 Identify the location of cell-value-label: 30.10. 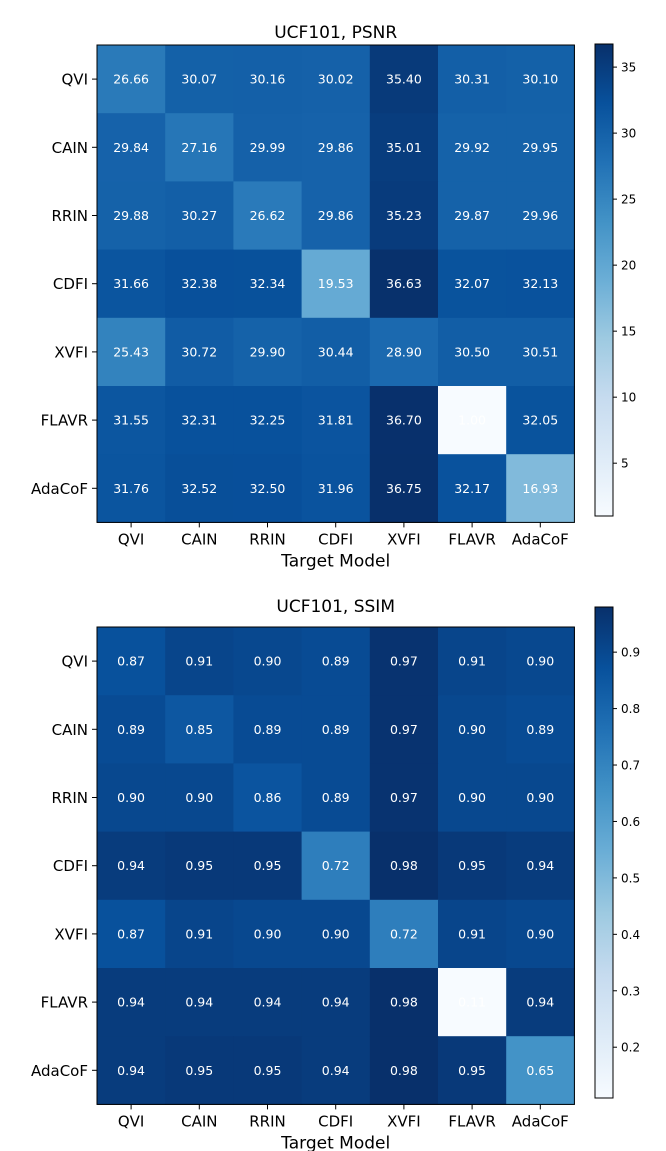
(540, 79).